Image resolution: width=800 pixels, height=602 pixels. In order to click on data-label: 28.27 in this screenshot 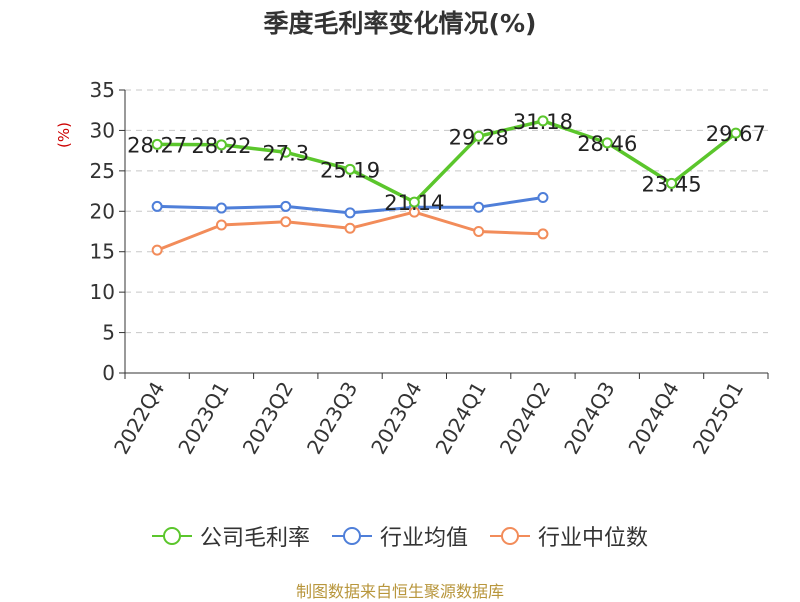, I will do `click(157, 145)`.